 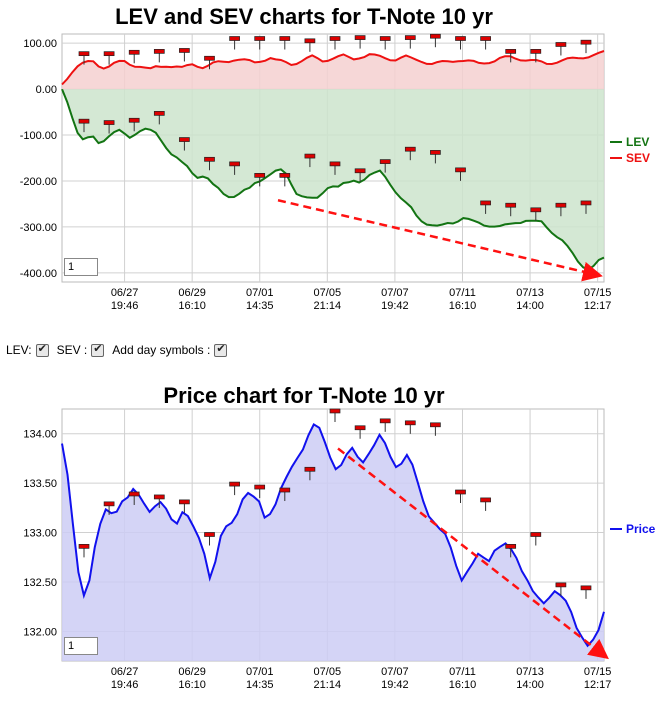 I want to click on chart-title: LEV and SEV charts for T-Note 10 yr, so click(x=304, y=16).